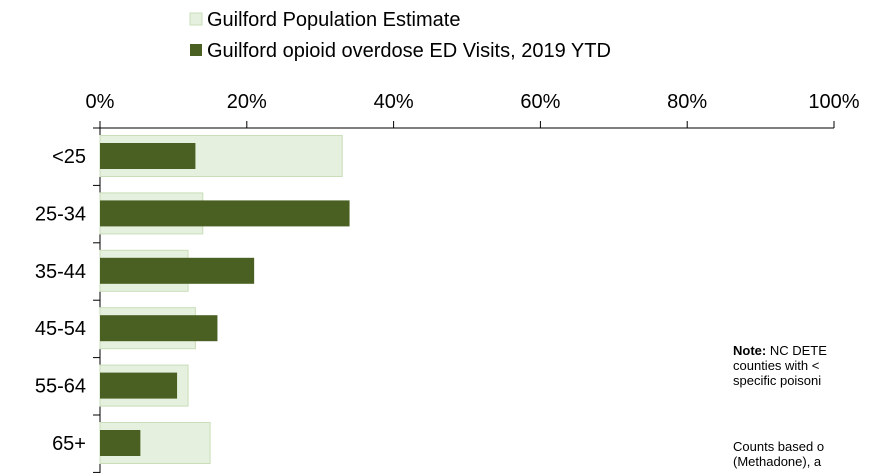 Image resolution: width=871 pixels, height=473 pixels. What do you see at coordinates (780, 365) in the screenshot?
I see `note-text: NC DETE counties with < specific poisoni` at bounding box center [780, 365].